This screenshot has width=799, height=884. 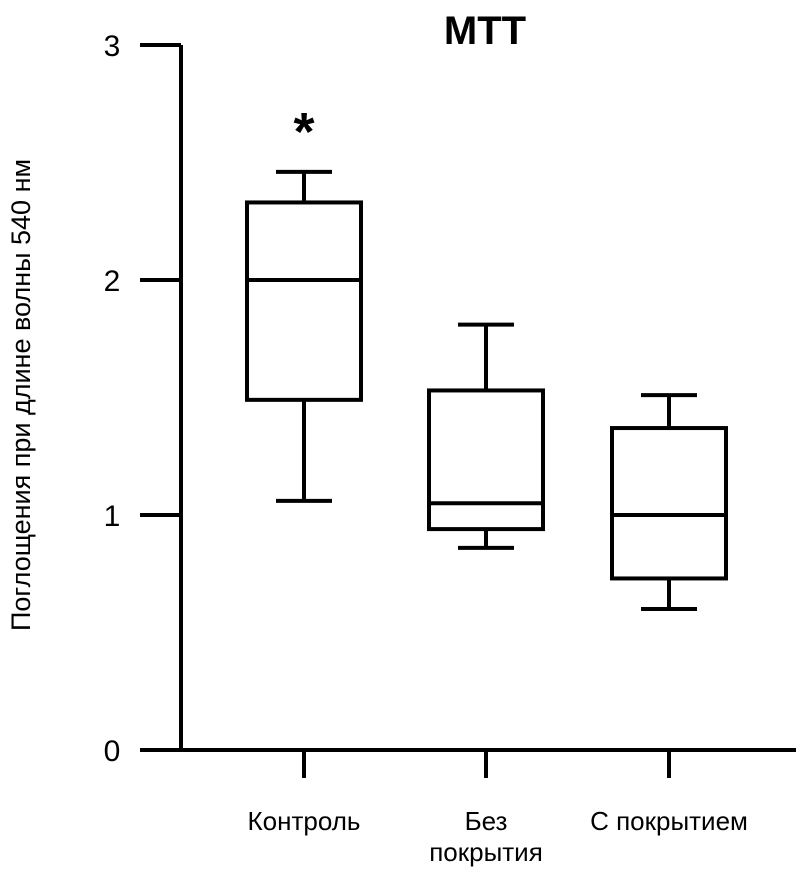 I want to click on y-axis-label: Поглощения при длине волны 540 нм, so click(x=21, y=395).